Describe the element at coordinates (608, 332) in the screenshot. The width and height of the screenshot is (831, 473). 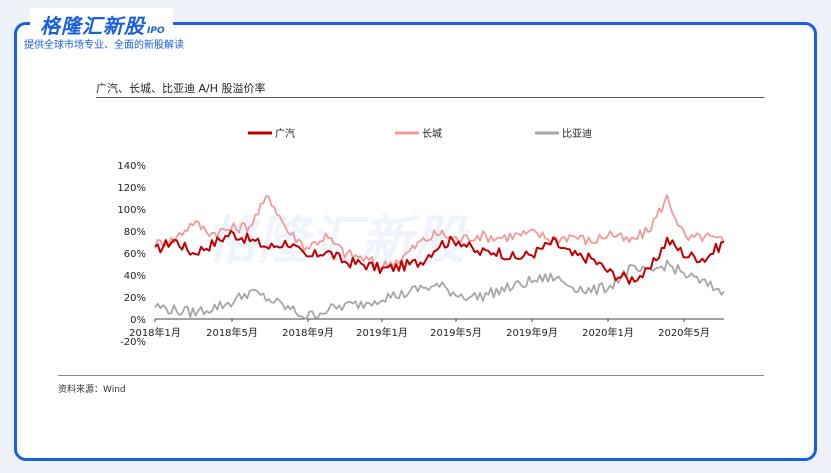
I see `x-tick-label: 2020年1月` at that location.